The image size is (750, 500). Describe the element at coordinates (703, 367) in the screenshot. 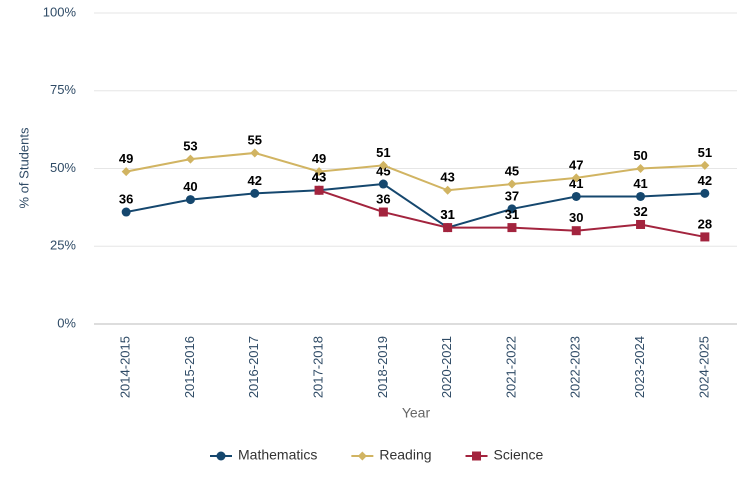

I see `x-tick-label: 2024-2025` at that location.